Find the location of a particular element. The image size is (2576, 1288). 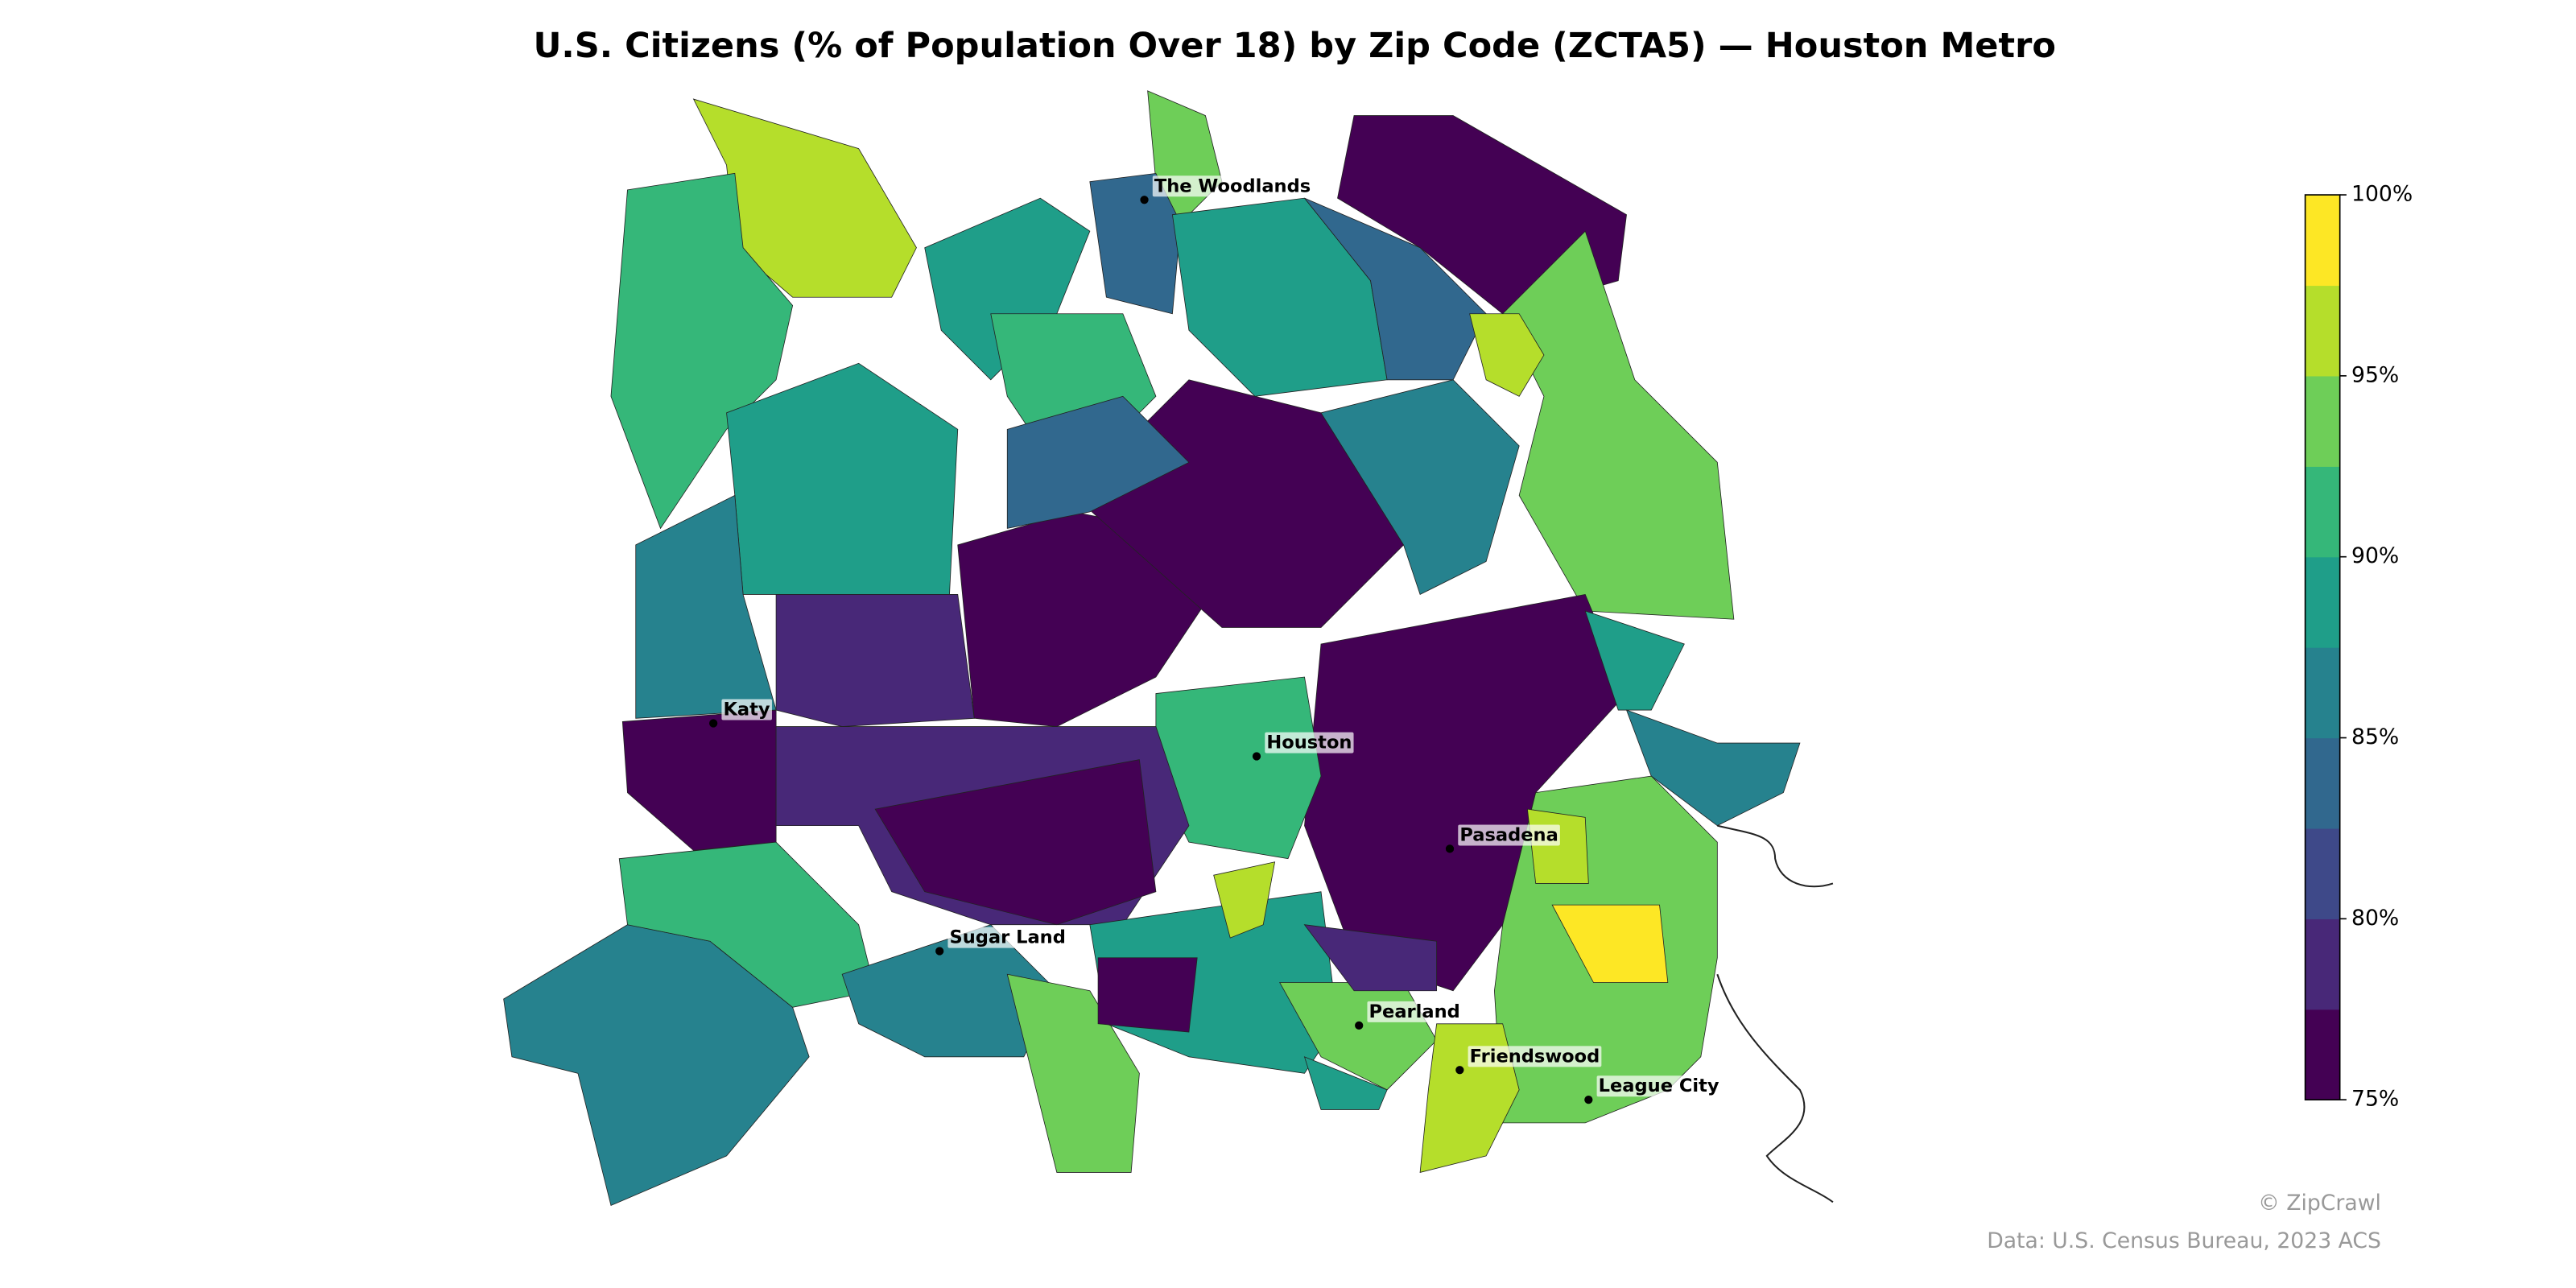

city-label: Friendswood is located at coordinates (1535, 1056).